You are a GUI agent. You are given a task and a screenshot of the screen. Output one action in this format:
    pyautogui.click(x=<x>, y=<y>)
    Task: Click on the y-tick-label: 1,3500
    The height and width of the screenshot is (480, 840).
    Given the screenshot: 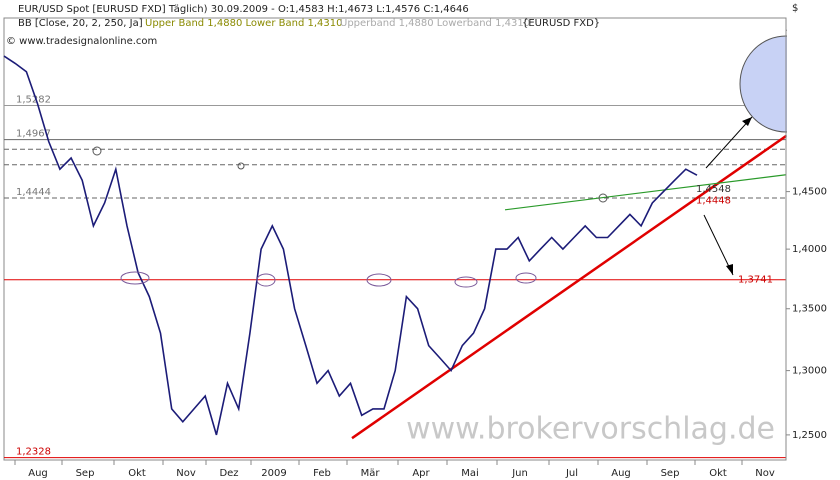 What is the action you would take?
    pyautogui.click(x=809, y=309)
    